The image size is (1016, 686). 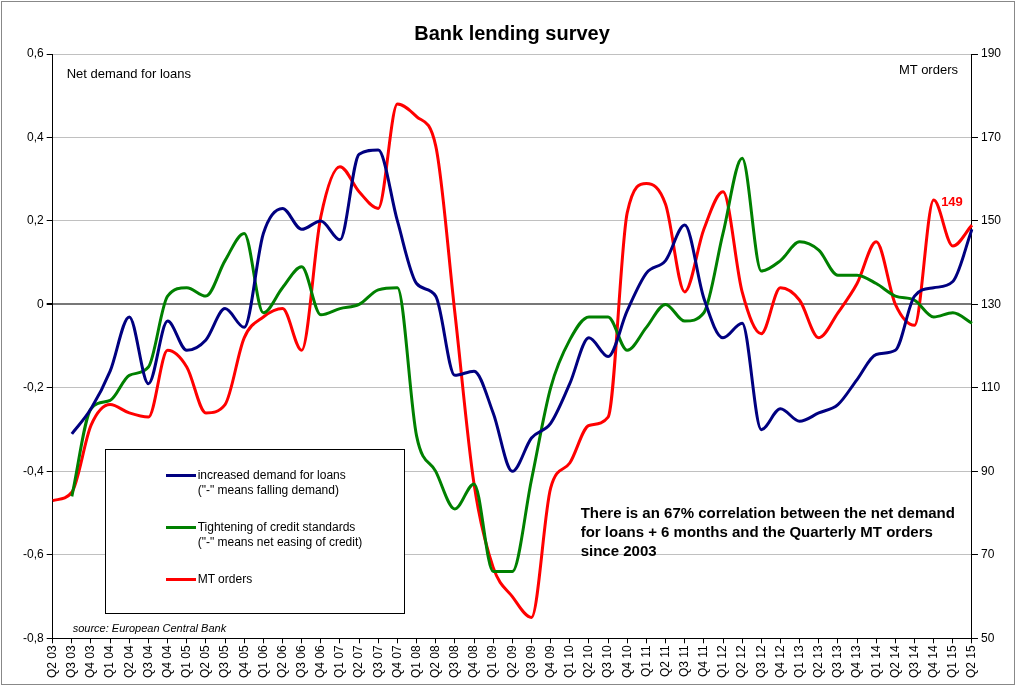 I want to click on y2-tick-label: 50, so click(x=987, y=637).